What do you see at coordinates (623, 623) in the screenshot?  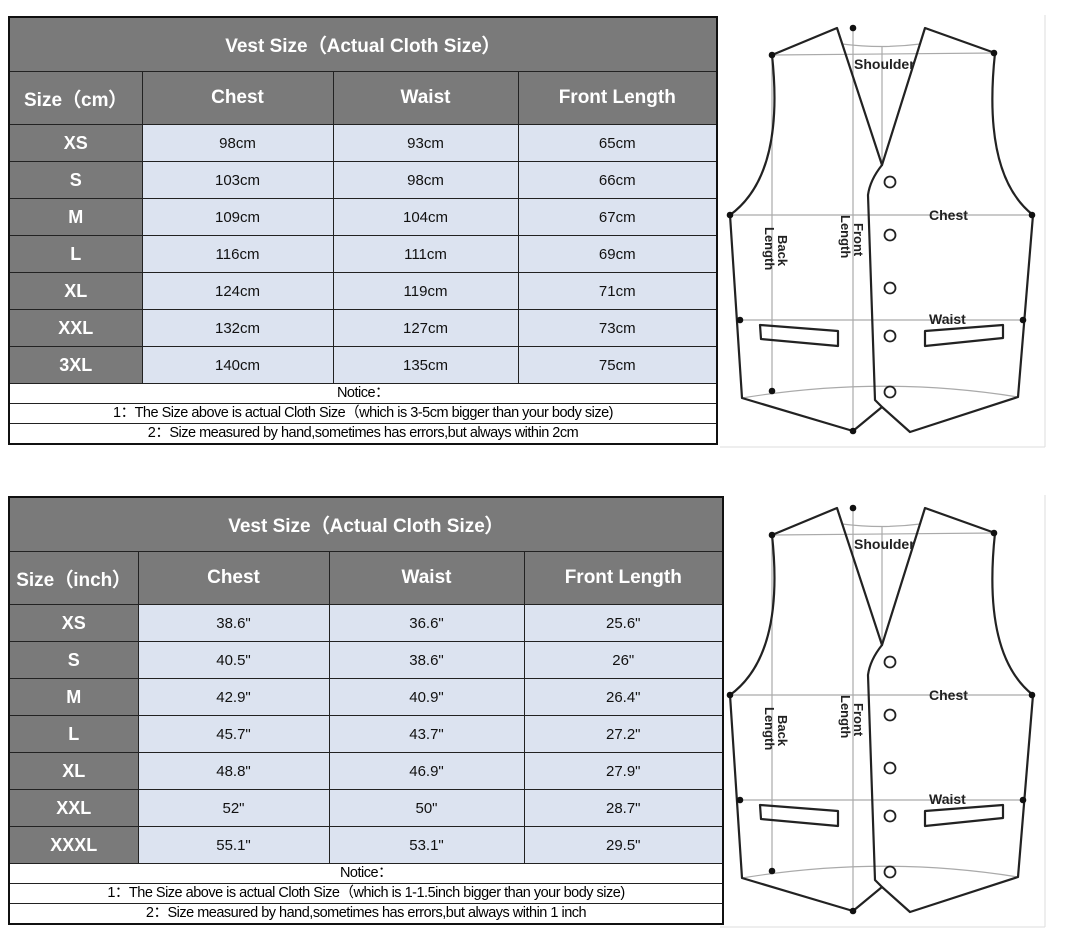 I see `table-cell: 25.6"` at bounding box center [623, 623].